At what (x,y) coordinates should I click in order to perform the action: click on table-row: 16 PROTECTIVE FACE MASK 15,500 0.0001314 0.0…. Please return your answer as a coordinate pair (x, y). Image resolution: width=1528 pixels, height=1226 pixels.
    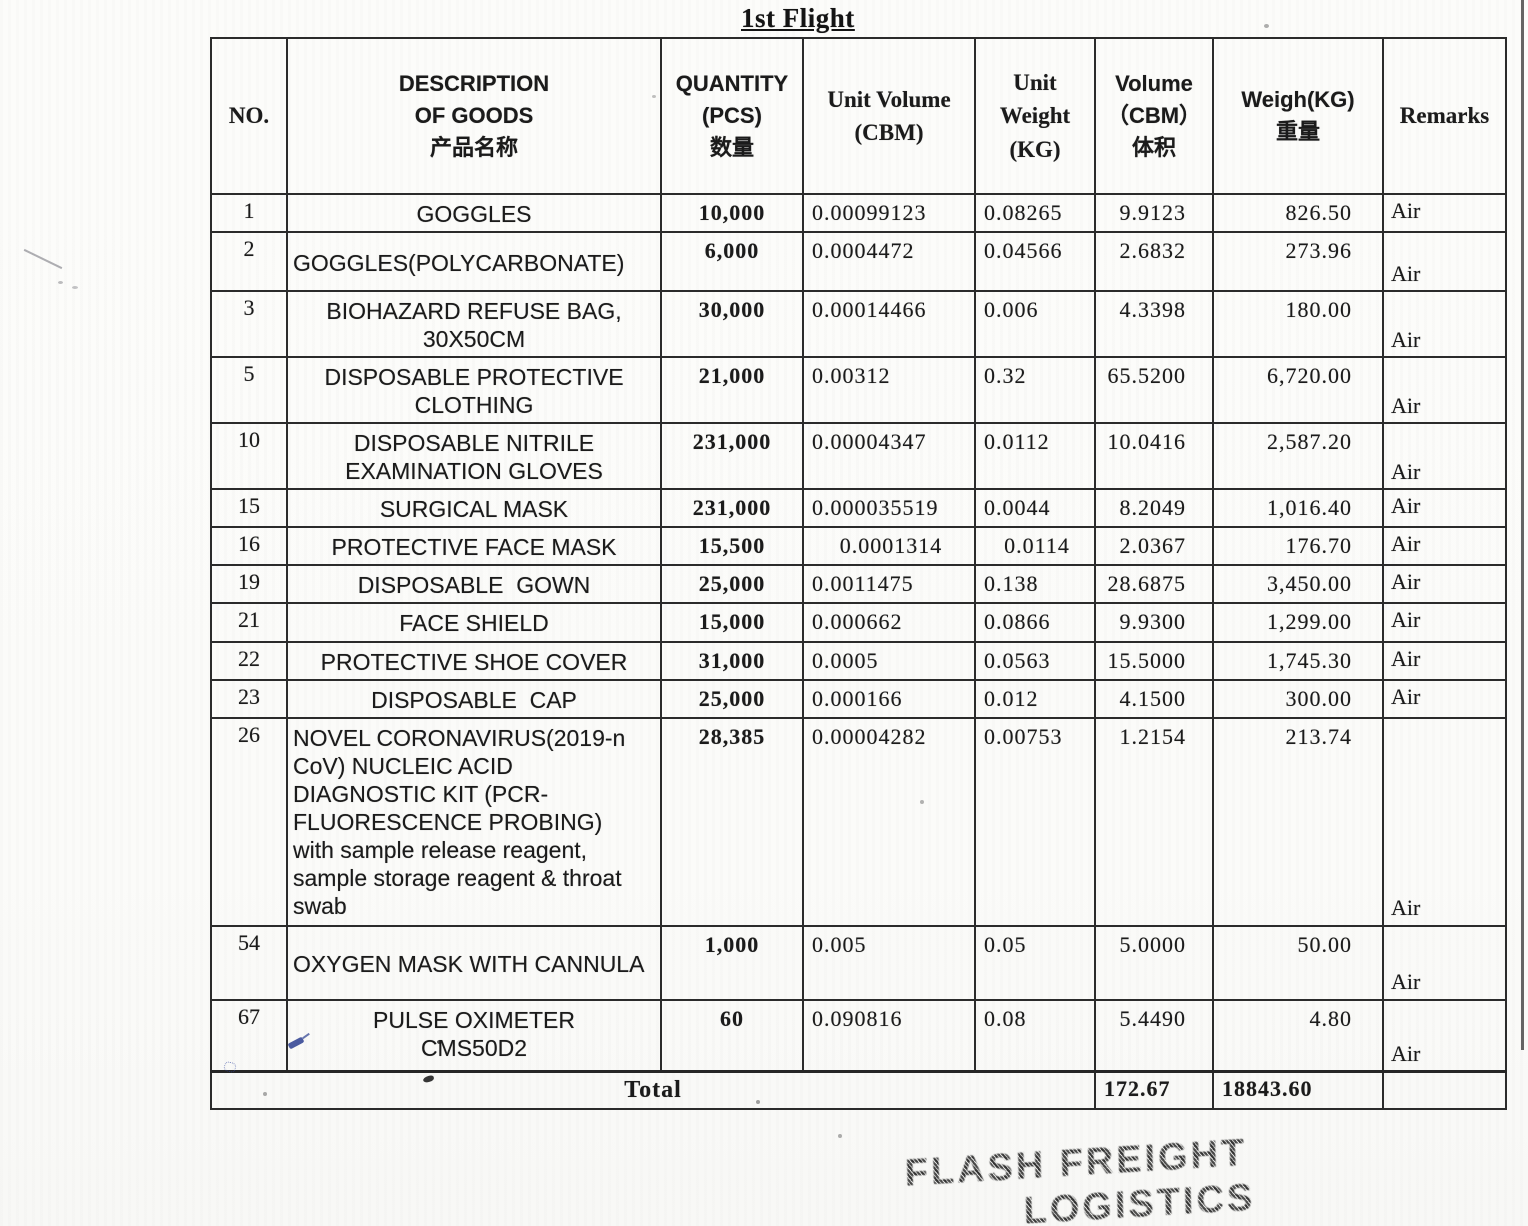
    Looking at the image, I should click on (858, 546).